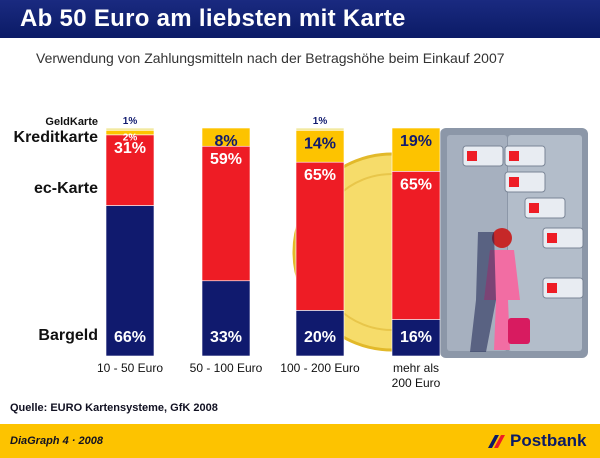  What do you see at coordinates (66, 188) in the screenshot?
I see `series-label-ec: ec-Karte` at bounding box center [66, 188].